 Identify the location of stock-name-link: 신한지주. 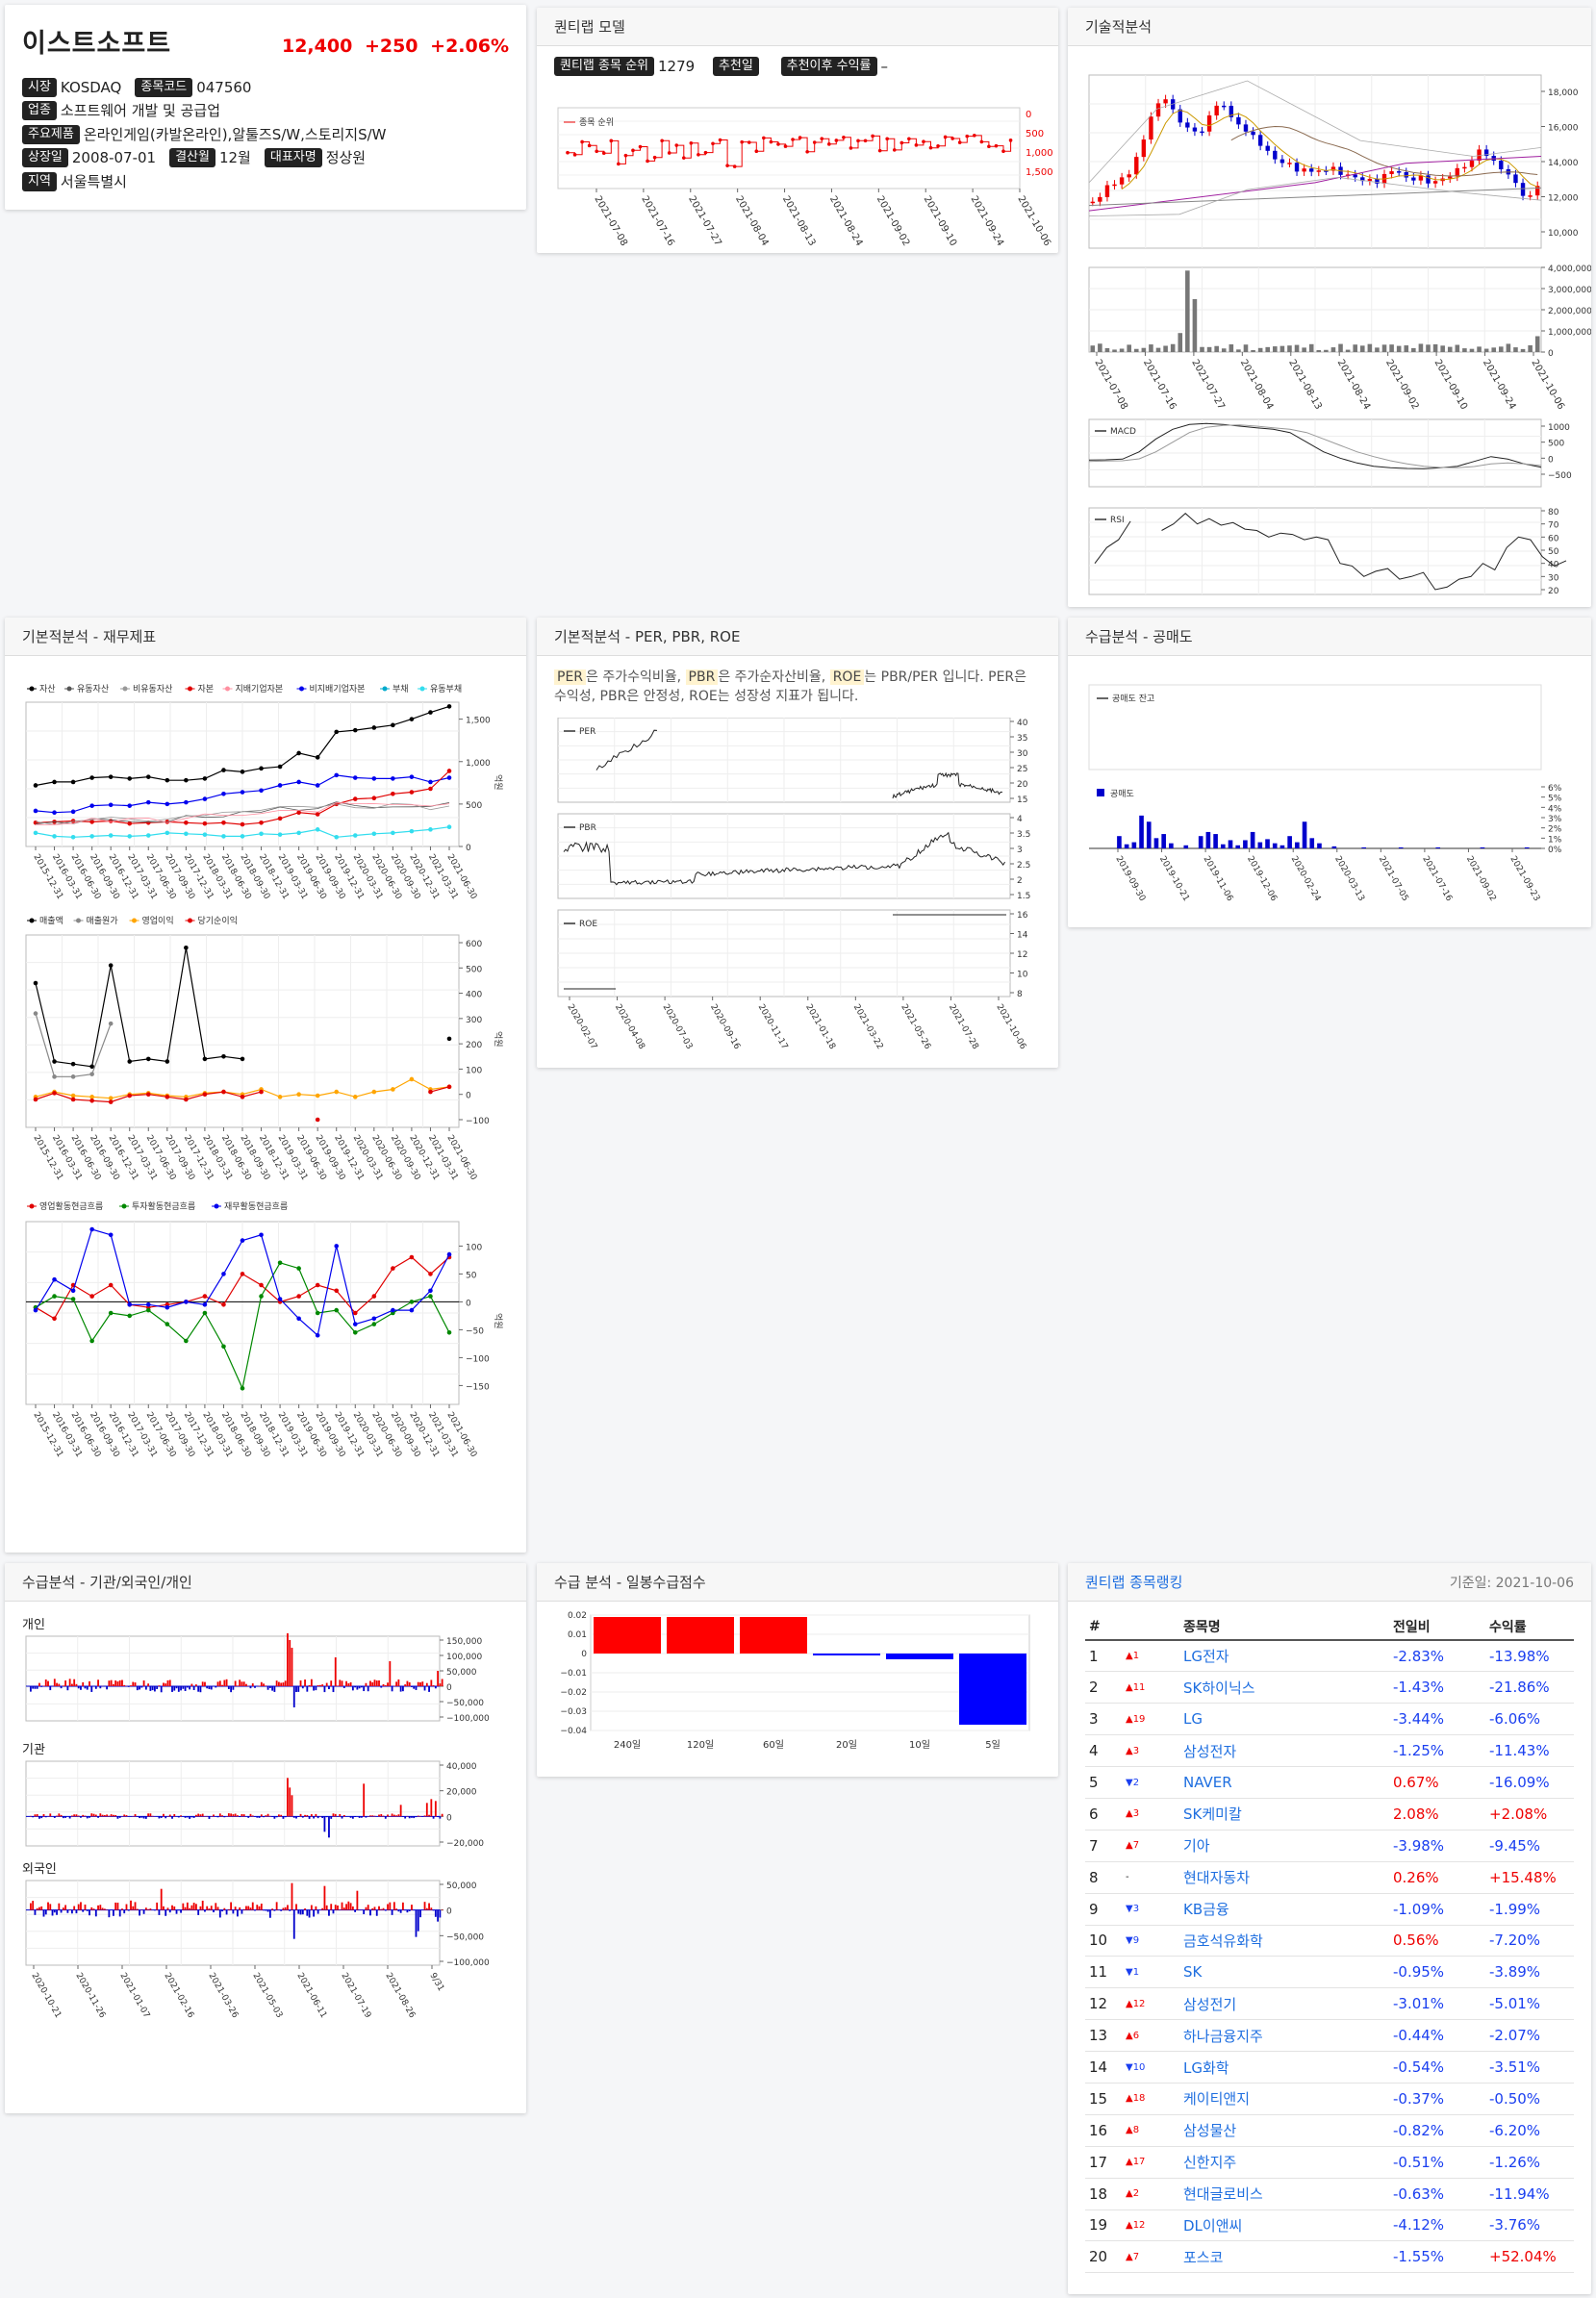
(1284, 2162).